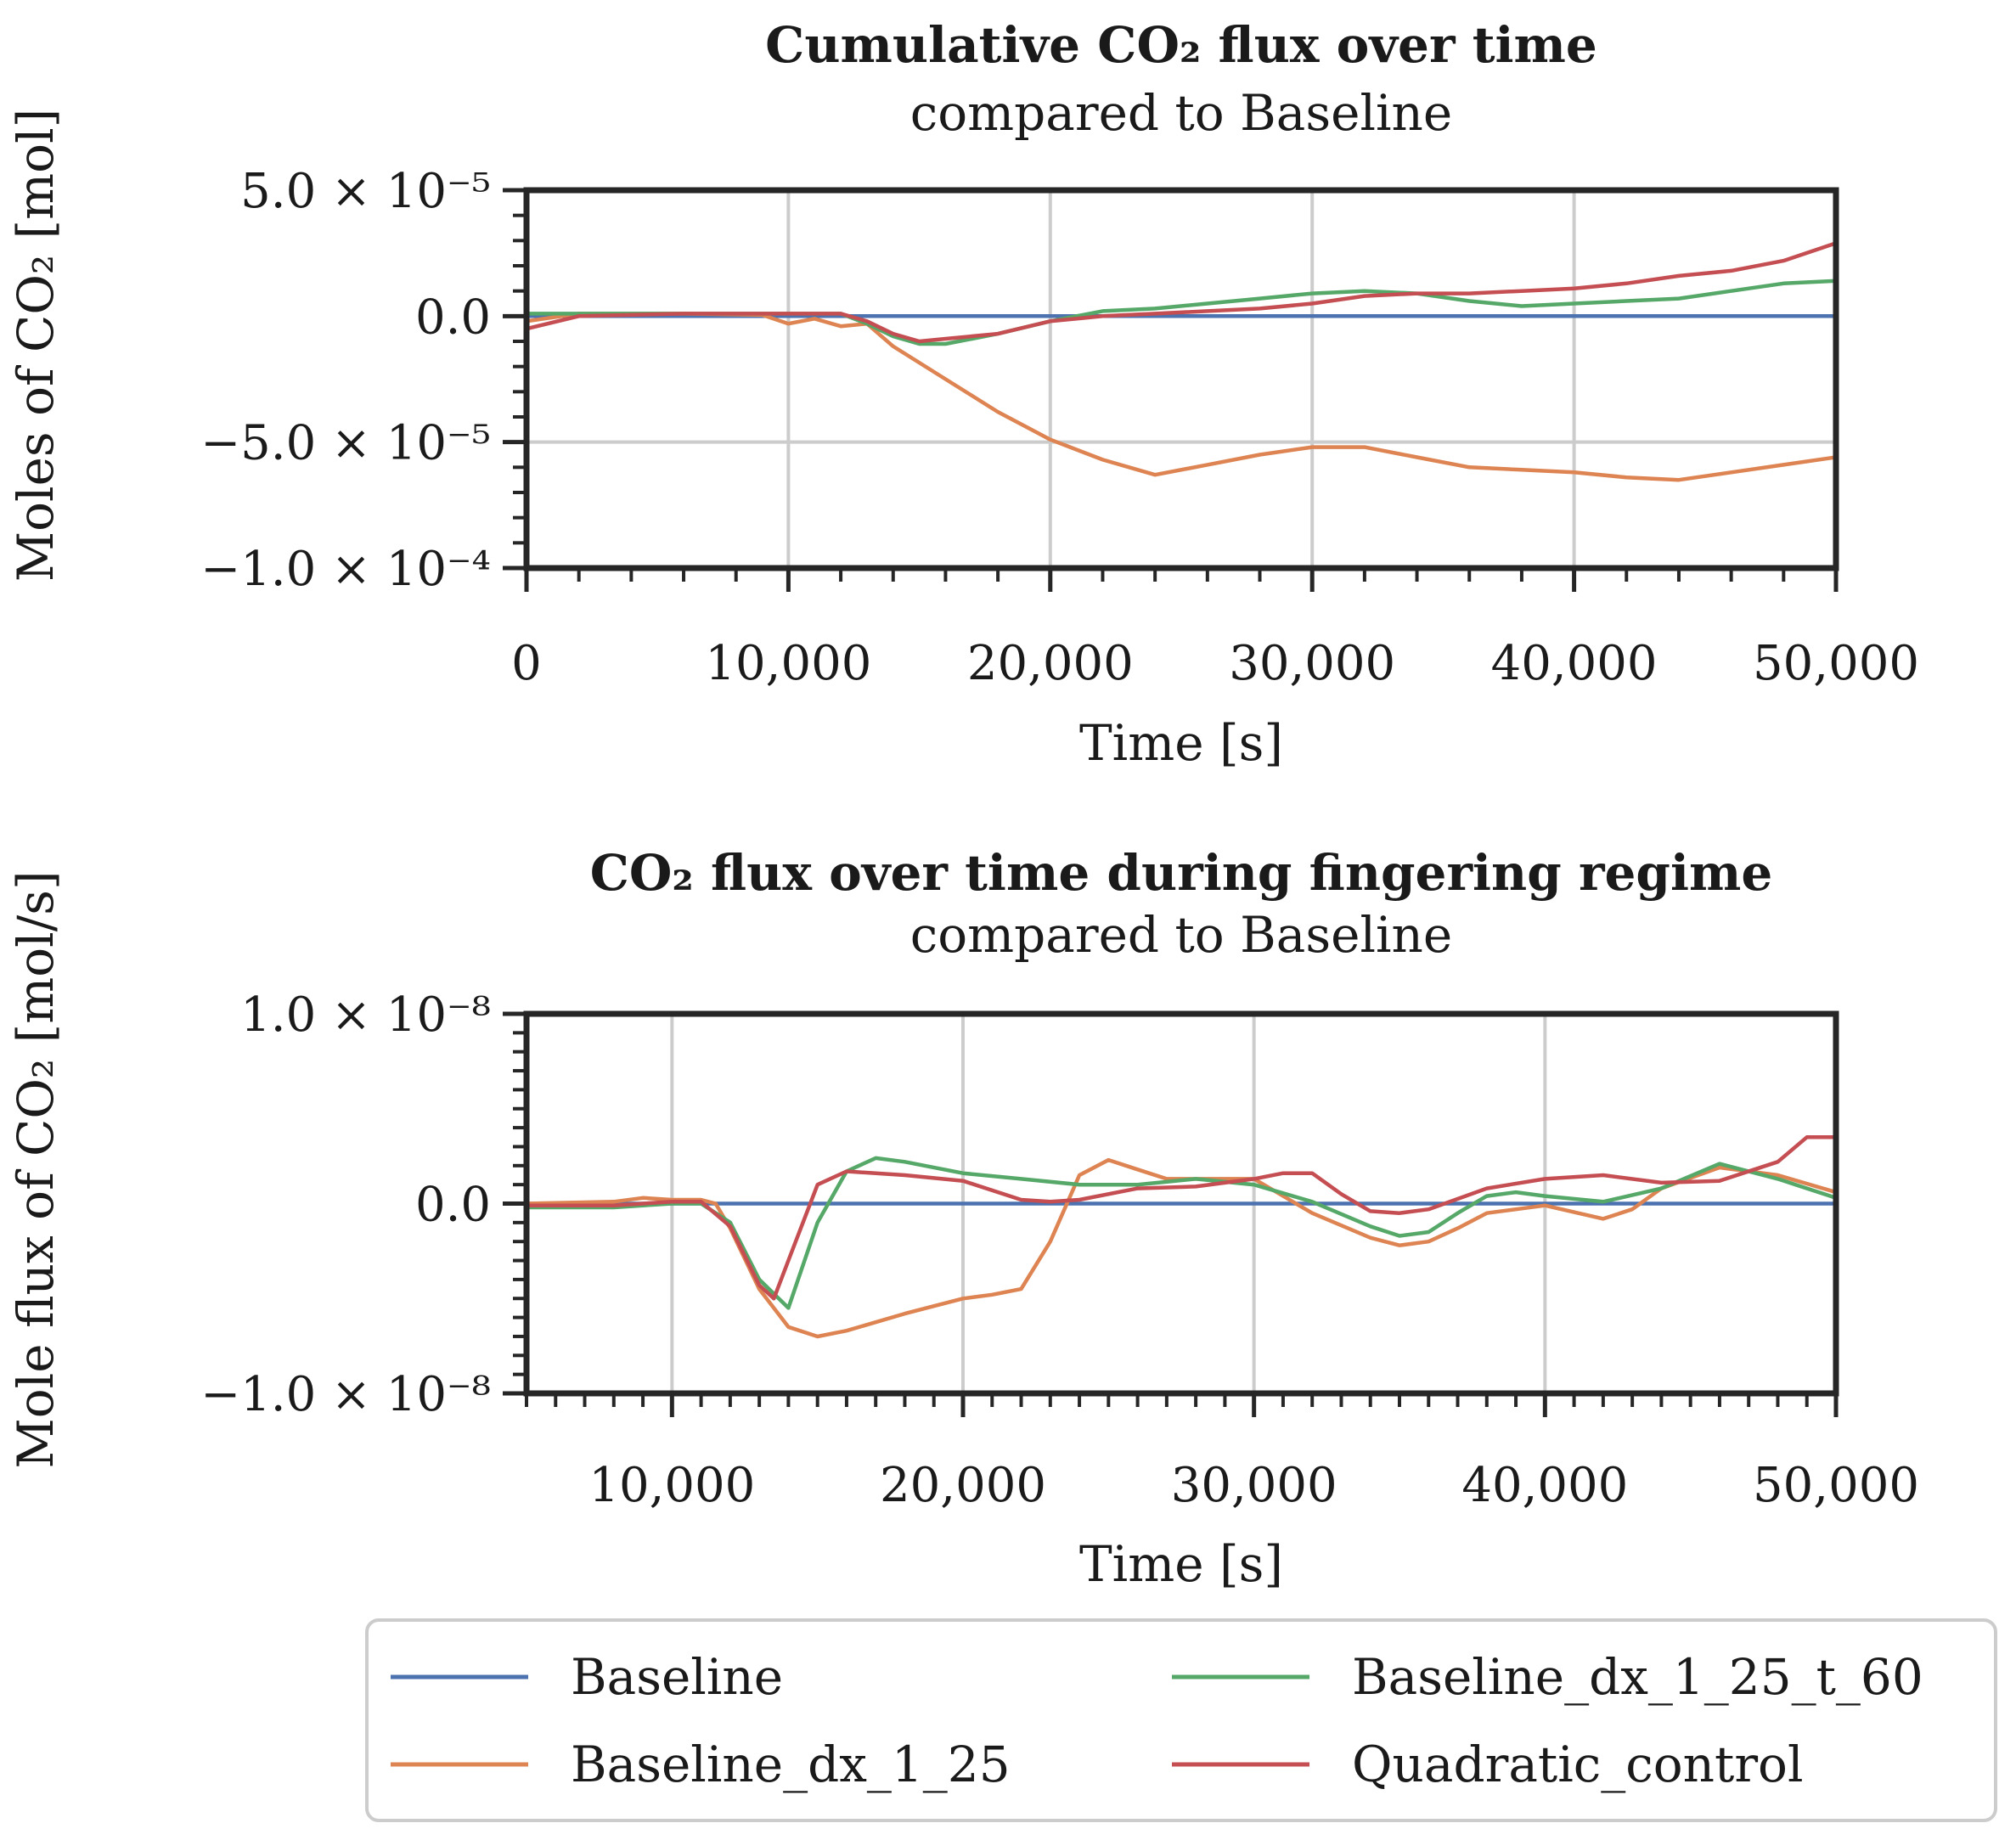  Describe the element at coordinates (36, 345) in the screenshot. I see `y-axis-label: Moles of CO₂ [mol]` at that location.